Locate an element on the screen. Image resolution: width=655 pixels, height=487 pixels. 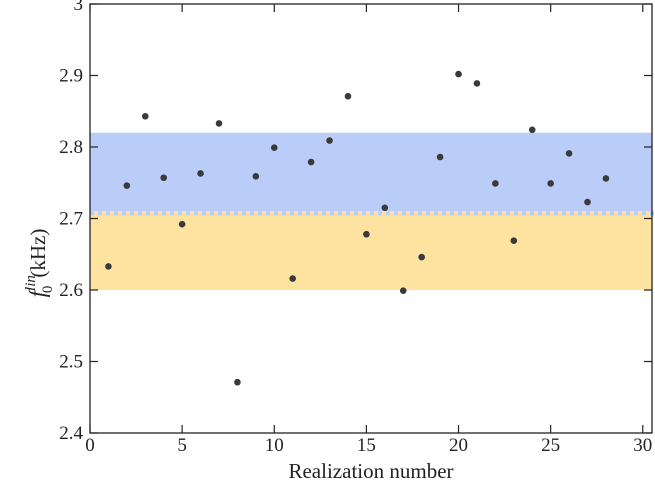
x-tick-labels: 0 5 10 15 20 25 30 is located at coordinates (368, 445).